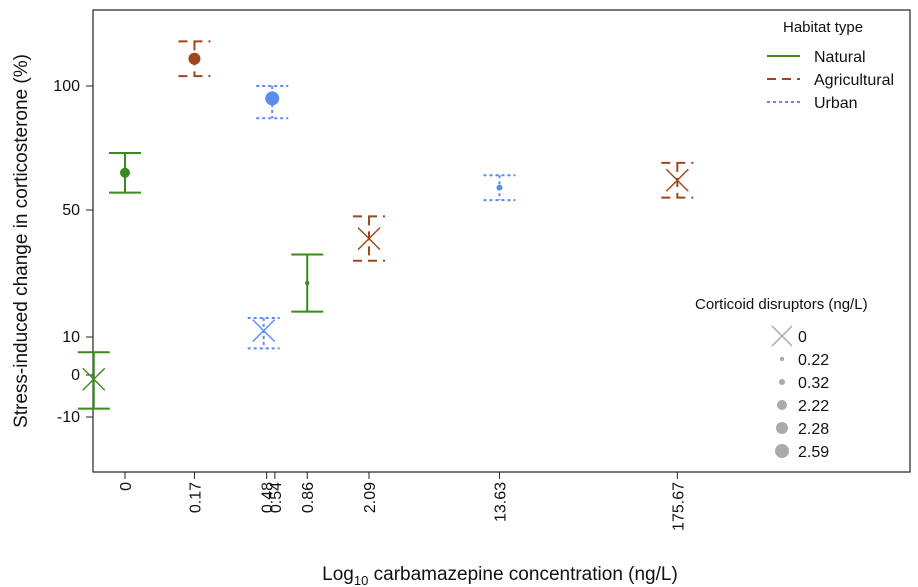  I want to click on legend-disruptor-label: 2.22, so click(813, 406).